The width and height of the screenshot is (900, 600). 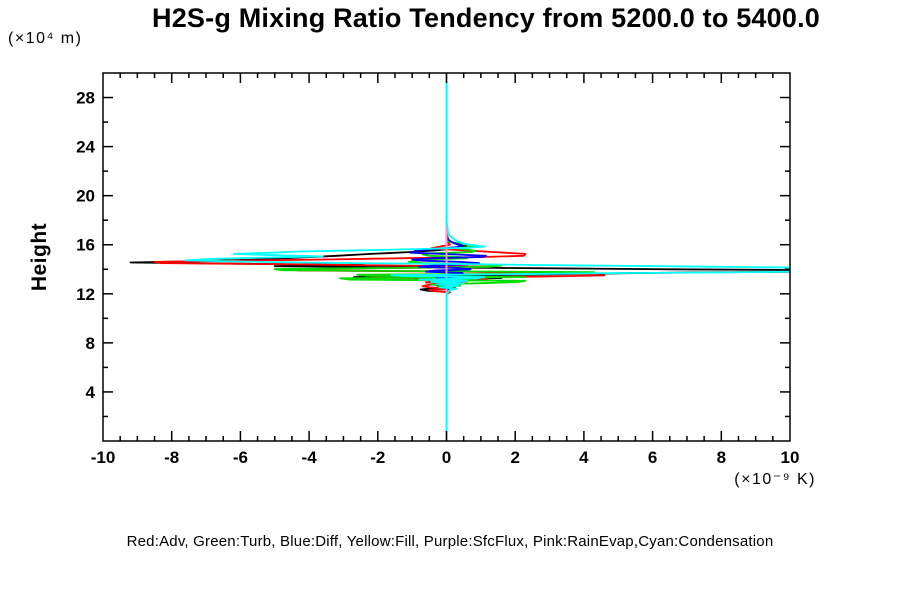 What do you see at coordinates (775, 479) in the screenshot?
I see `x-axis-unit-label: (×10⁻⁹ K)` at bounding box center [775, 479].